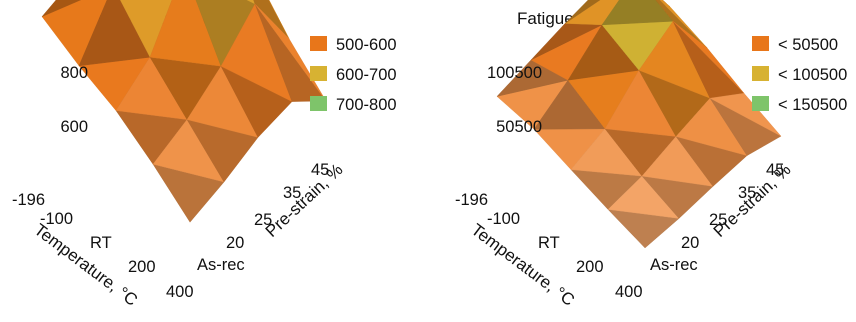  Describe the element at coordinates (808, 45) in the screenshot. I see `legend-label: < 50500` at that location.